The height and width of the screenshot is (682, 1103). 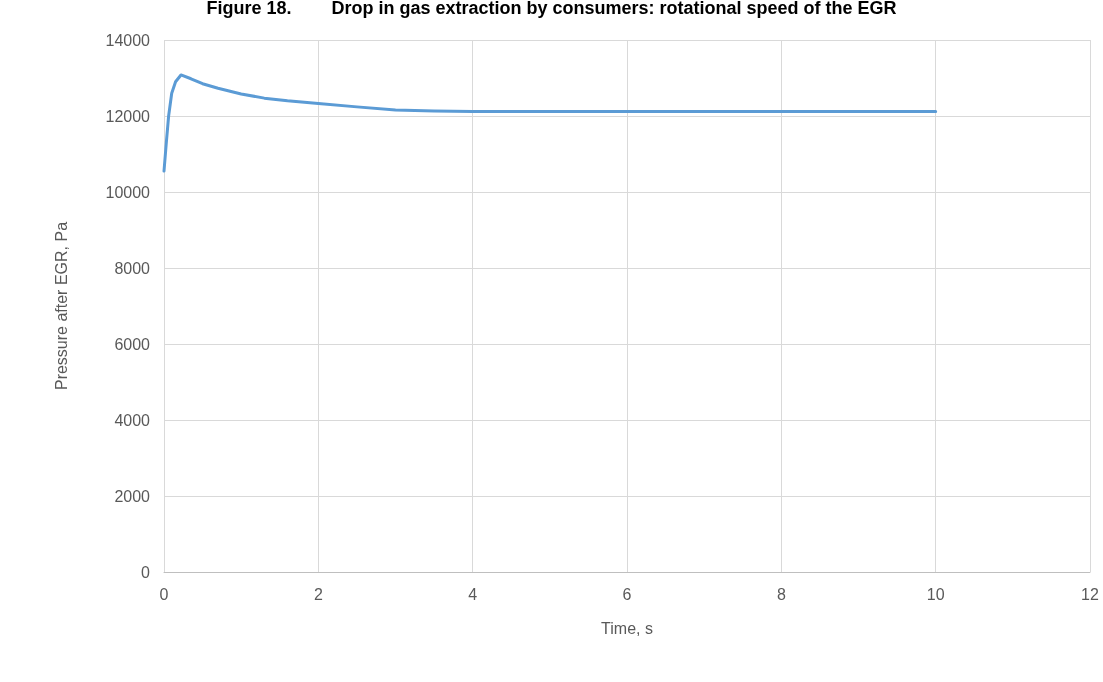 What do you see at coordinates (132, 344) in the screenshot?
I see `y-tick-label: 6000` at bounding box center [132, 344].